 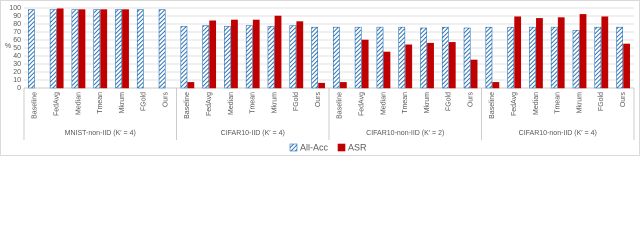 I want to click on y-tick-label: 30, so click(x=17, y=64).